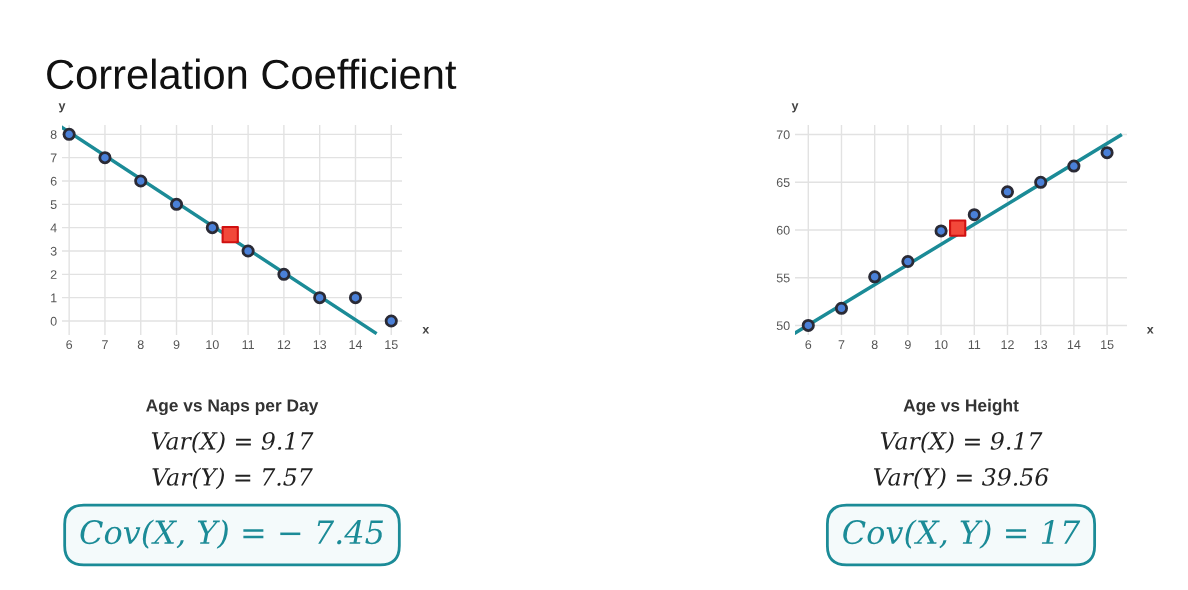 This screenshot has width=1188, height=590. I want to click on text: Age vs Naps per Day, so click(232, 407).